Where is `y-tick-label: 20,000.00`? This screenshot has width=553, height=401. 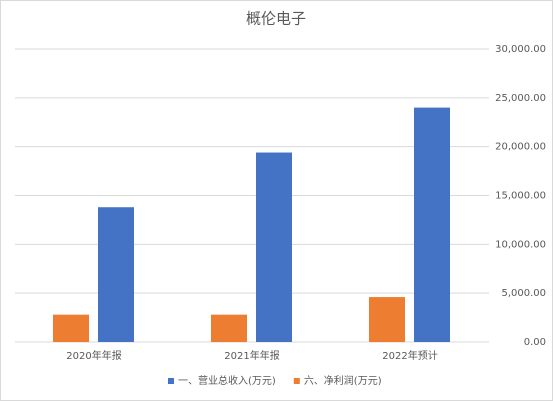
y-tick-label: 20,000.00 is located at coordinates (520, 147).